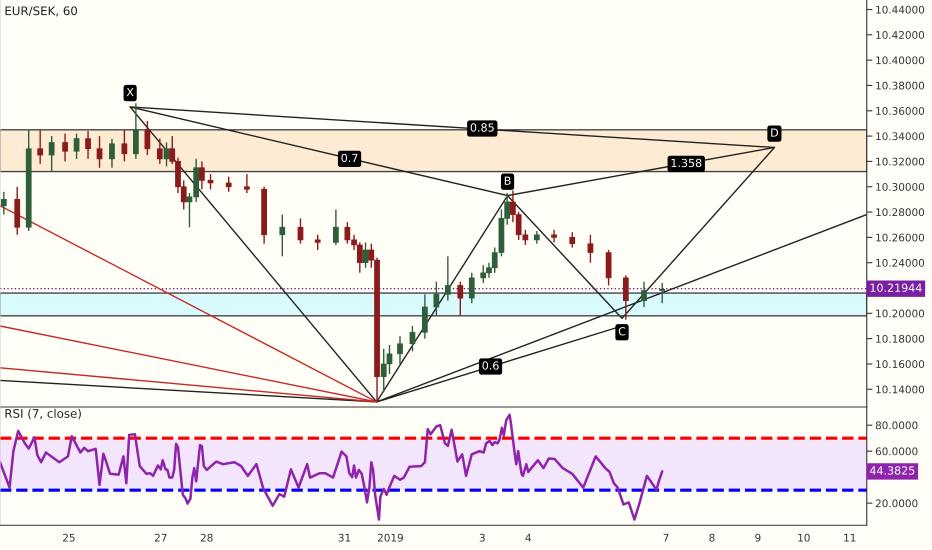 The width and height of the screenshot is (932, 550). I want to click on y-tick-label: 10.14000, so click(900, 390).